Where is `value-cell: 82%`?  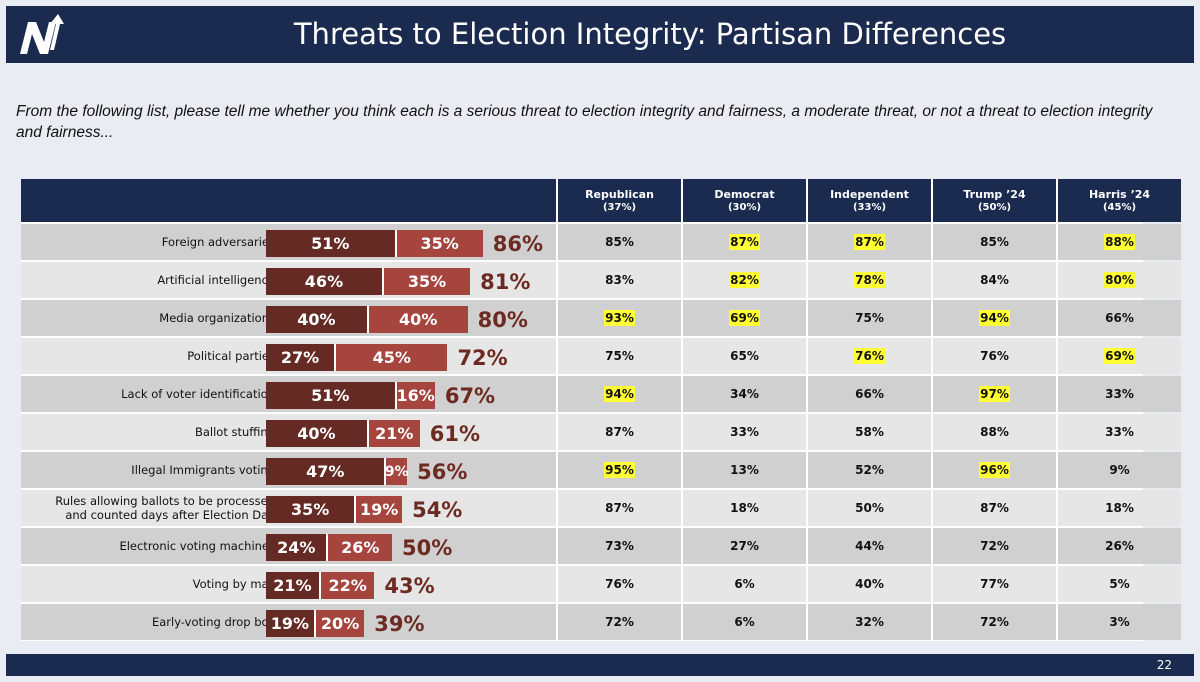 value-cell: 82% is located at coordinates (744, 280).